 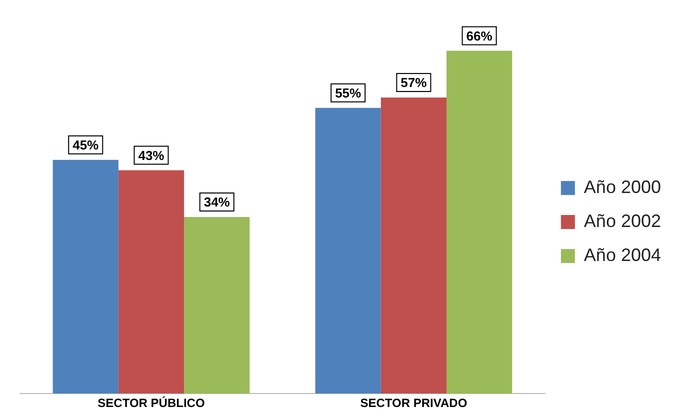 I want to click on x-tick-label: SECTOR PÚBLICO, so click(x=151, y=403).